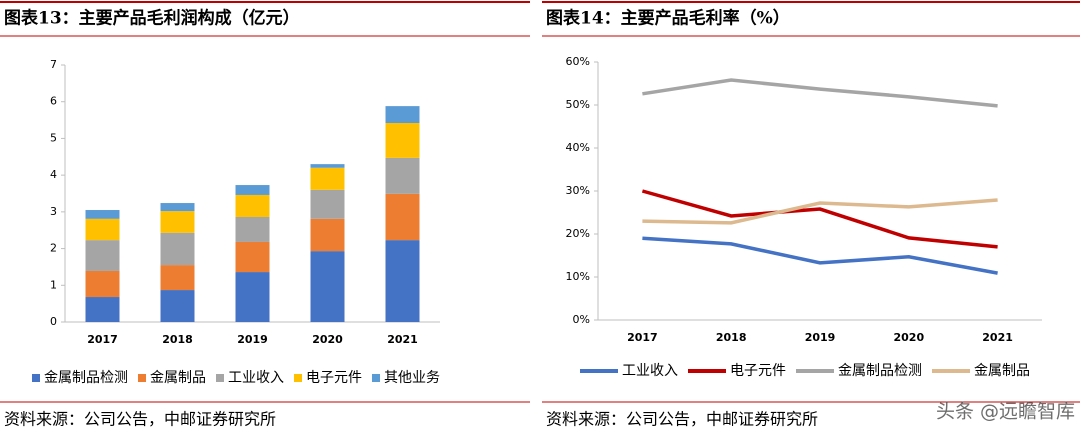  Describe the element at coordinates (53, 174) in the screenshot. I see `y-tick-label: 4` at that location.